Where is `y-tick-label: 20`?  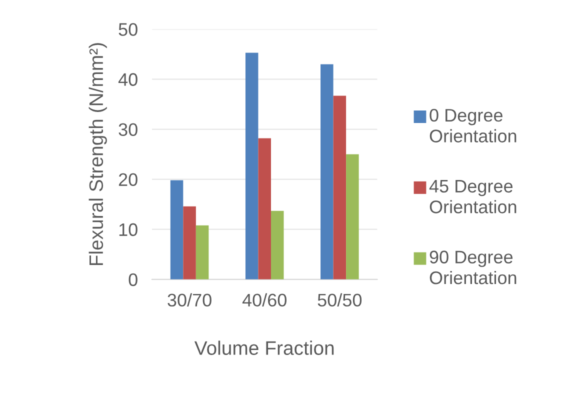
y-tick-label: 20 is located at coordinates (128, 179).